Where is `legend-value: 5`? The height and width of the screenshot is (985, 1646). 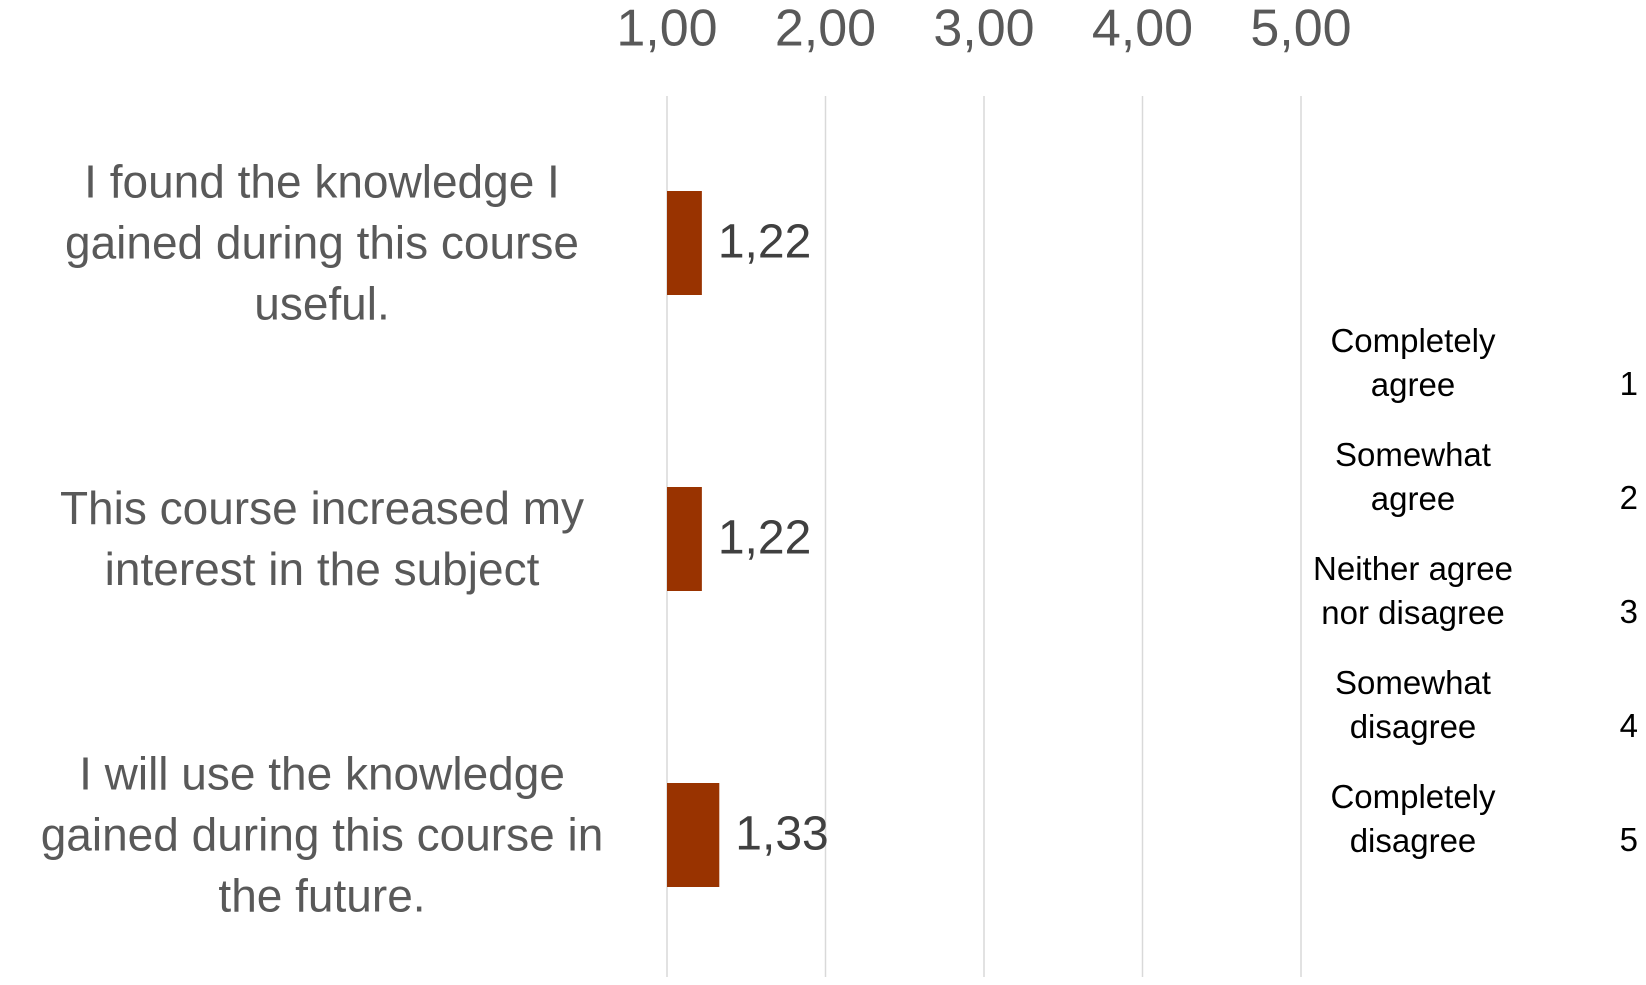 legend-value: 5 is located at coordinates (1628, 839).